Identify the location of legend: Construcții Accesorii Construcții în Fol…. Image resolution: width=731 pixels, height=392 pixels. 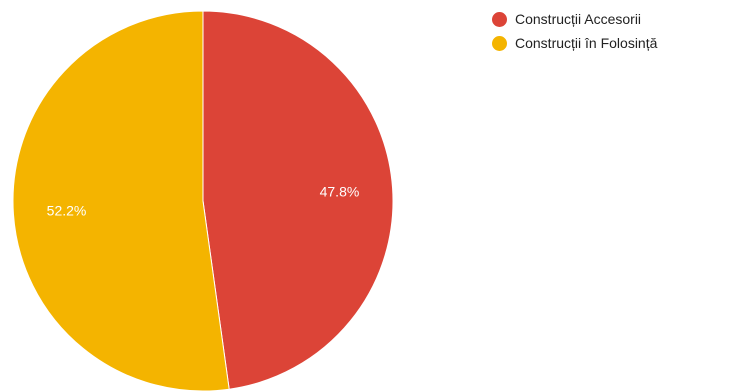
(574, 33).